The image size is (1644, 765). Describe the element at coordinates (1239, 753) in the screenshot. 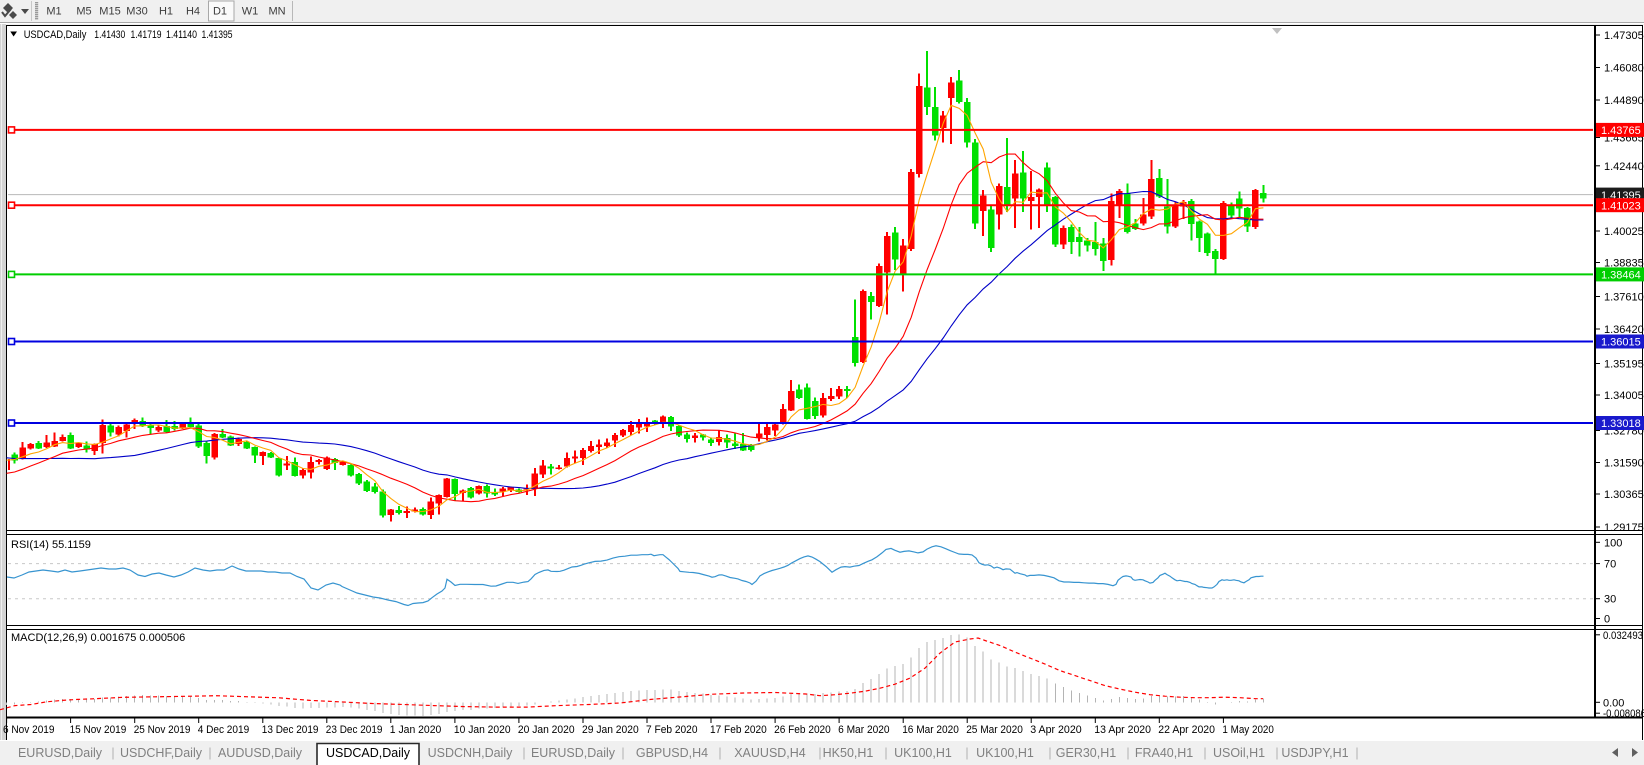

I see `svg-text: USOil,H1` at that location.